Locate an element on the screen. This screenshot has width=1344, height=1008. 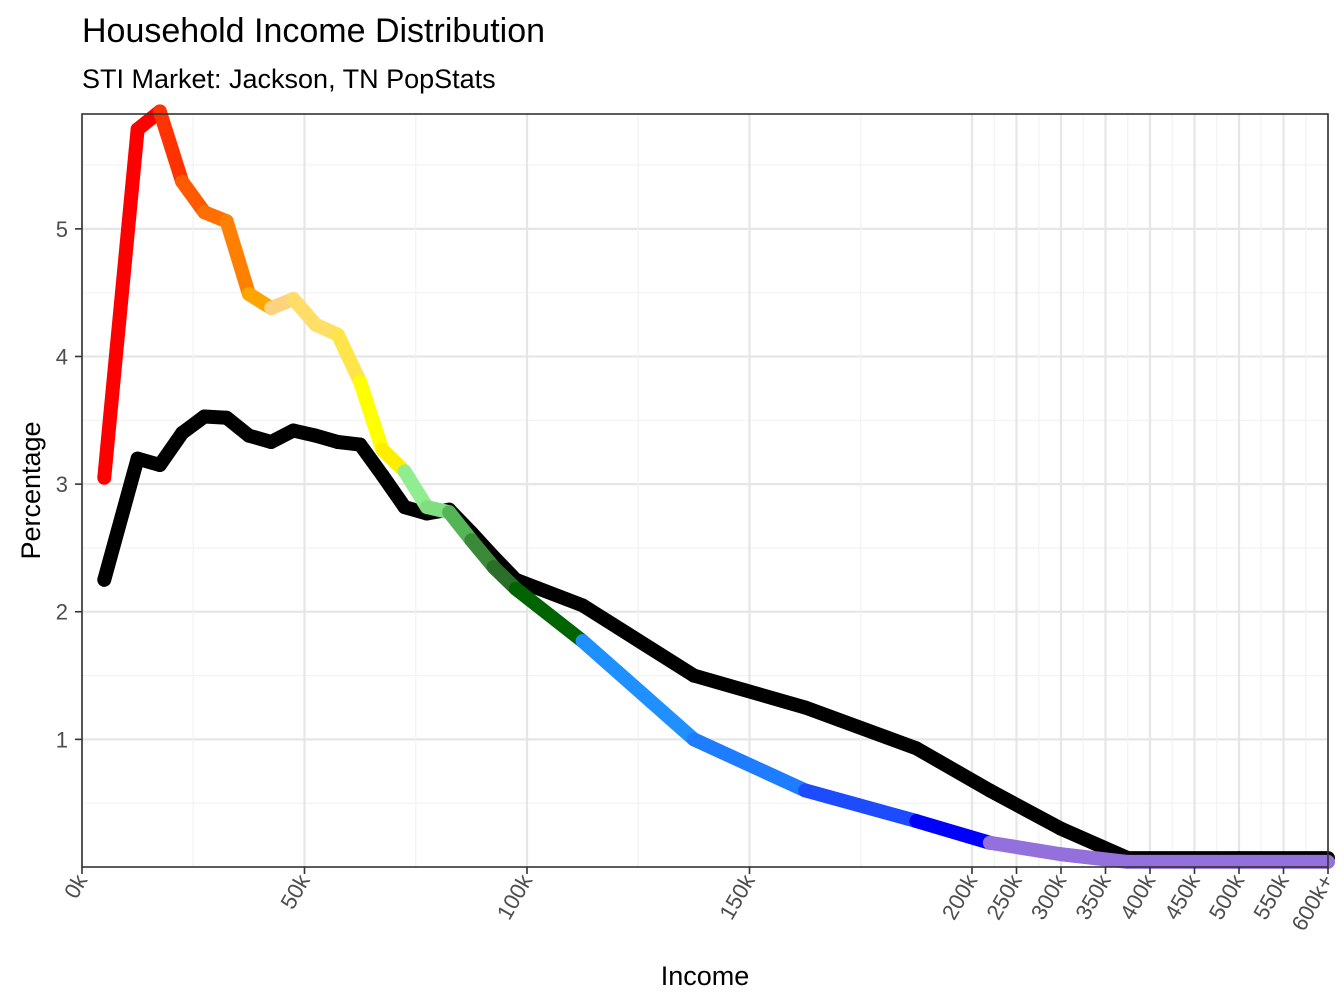
x-tick-label: 550k is located at coordinates (1271, 896).